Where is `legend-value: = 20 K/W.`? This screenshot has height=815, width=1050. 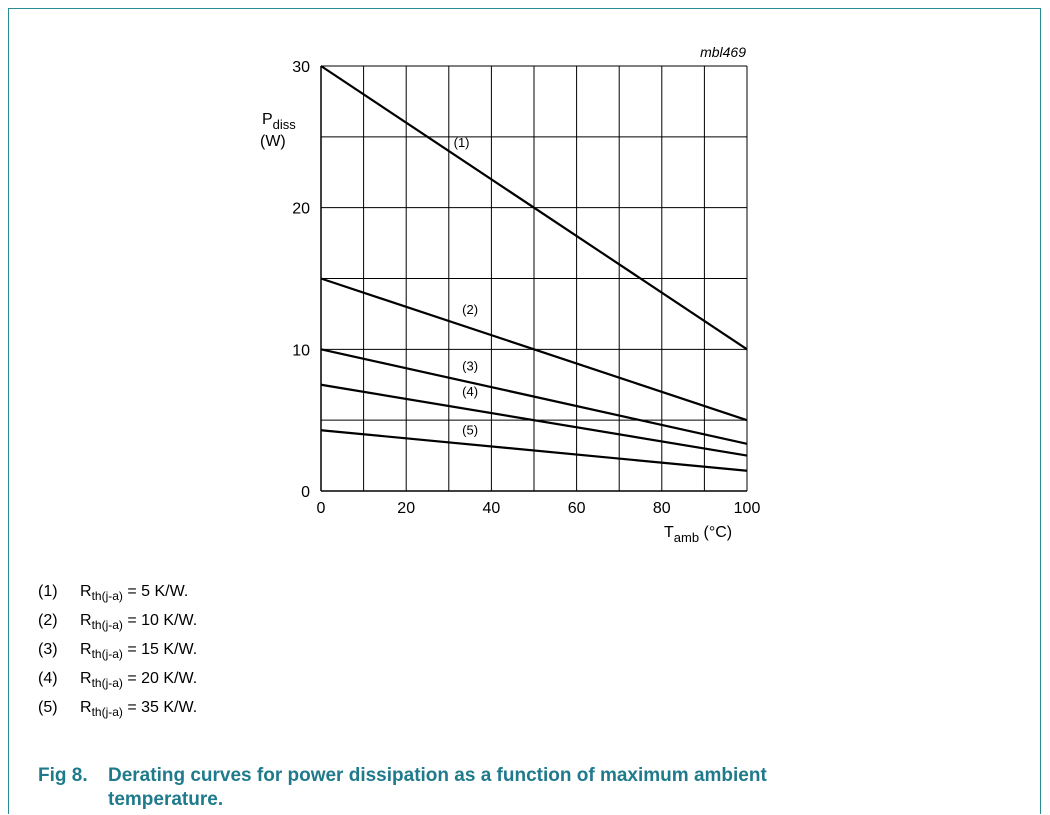
legend-value: = 20 K/W. is located at coordinates (160, 678).